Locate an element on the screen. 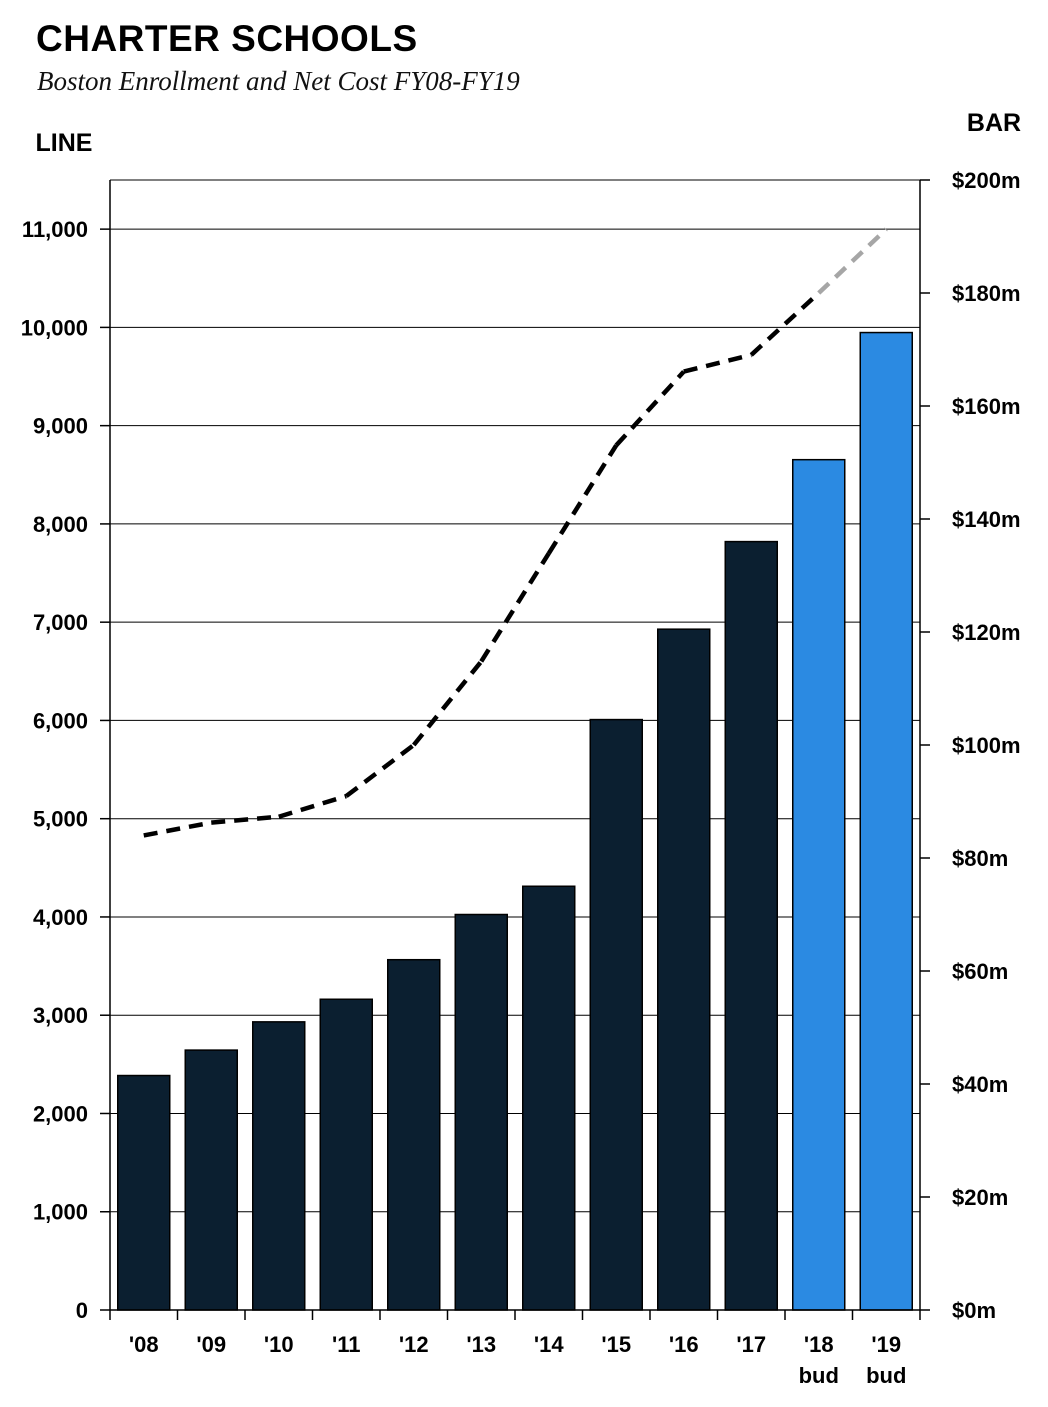  bar-19-bud is located at coordinates (886, 821).